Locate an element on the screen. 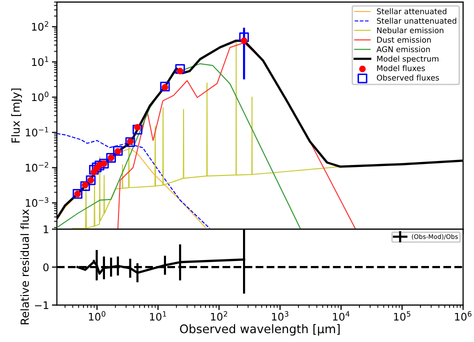  x-tick-label: 10$^{6}$ is located at coordinates (463, 316).